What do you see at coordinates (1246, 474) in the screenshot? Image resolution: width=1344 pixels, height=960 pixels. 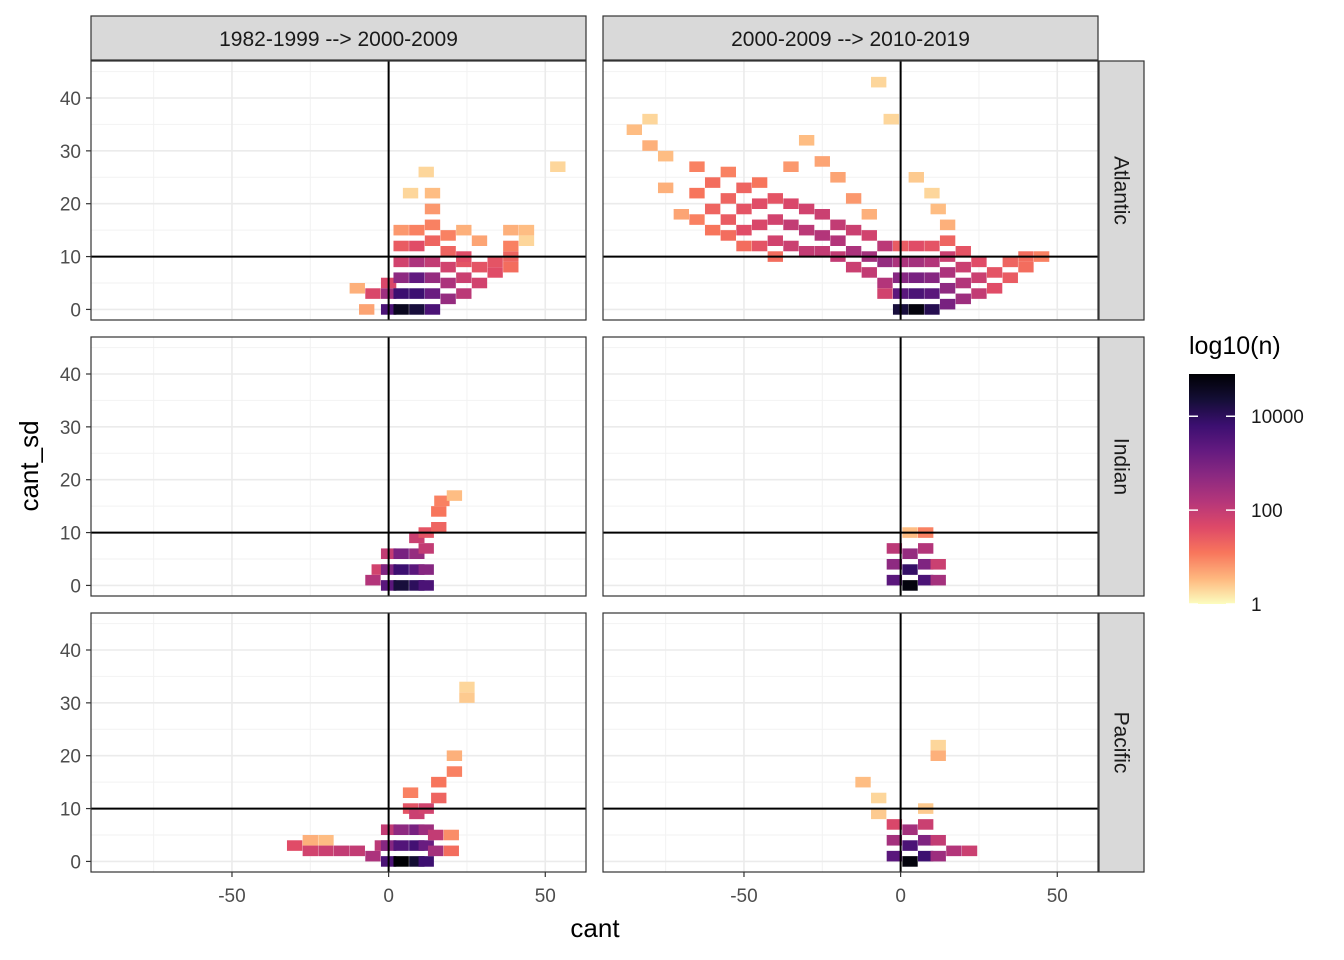 I see `color-legend: log10(n) 1 100 10000` at bounding box center [1246, 474].